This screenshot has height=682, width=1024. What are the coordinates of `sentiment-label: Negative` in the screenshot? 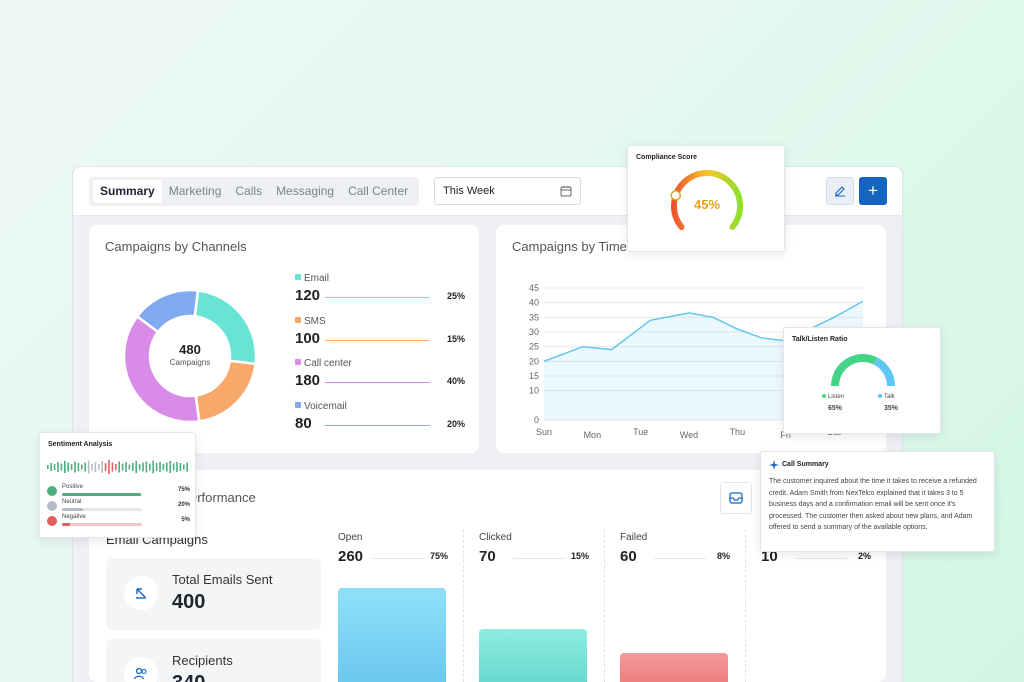 It's located at (74, 517).